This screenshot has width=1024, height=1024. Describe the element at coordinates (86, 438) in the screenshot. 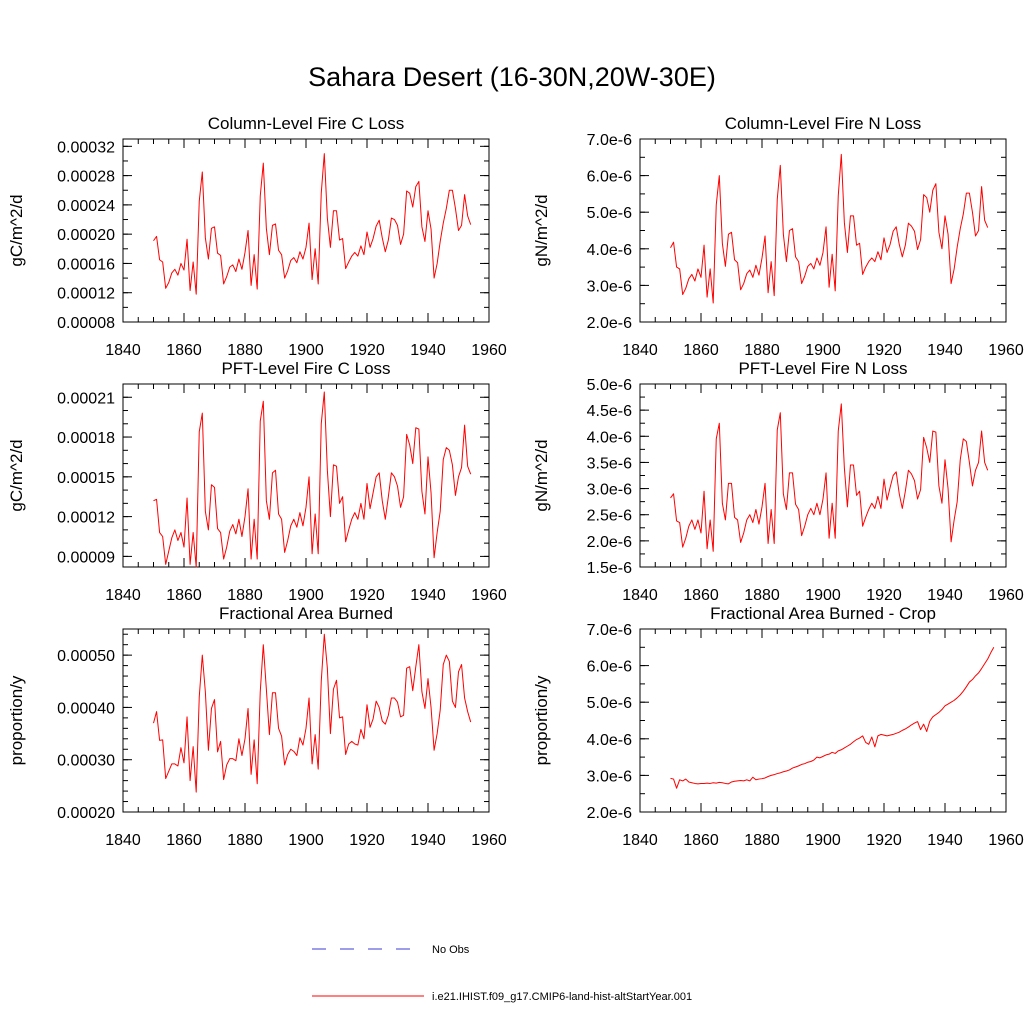

I see `y-tick-label: 0.00018` at that location.